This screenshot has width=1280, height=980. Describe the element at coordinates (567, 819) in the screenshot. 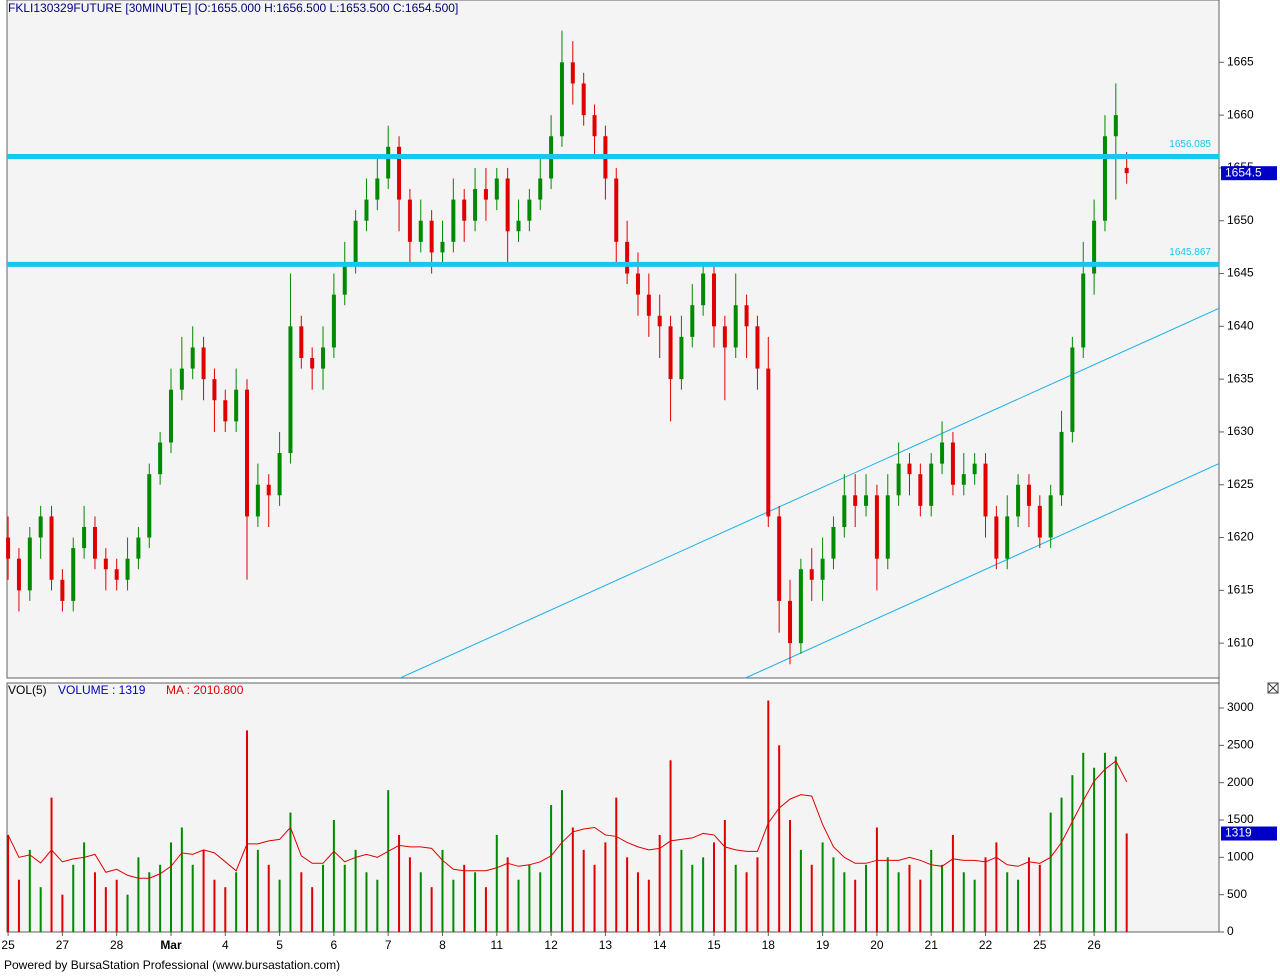

I see `ma-line` at that location.